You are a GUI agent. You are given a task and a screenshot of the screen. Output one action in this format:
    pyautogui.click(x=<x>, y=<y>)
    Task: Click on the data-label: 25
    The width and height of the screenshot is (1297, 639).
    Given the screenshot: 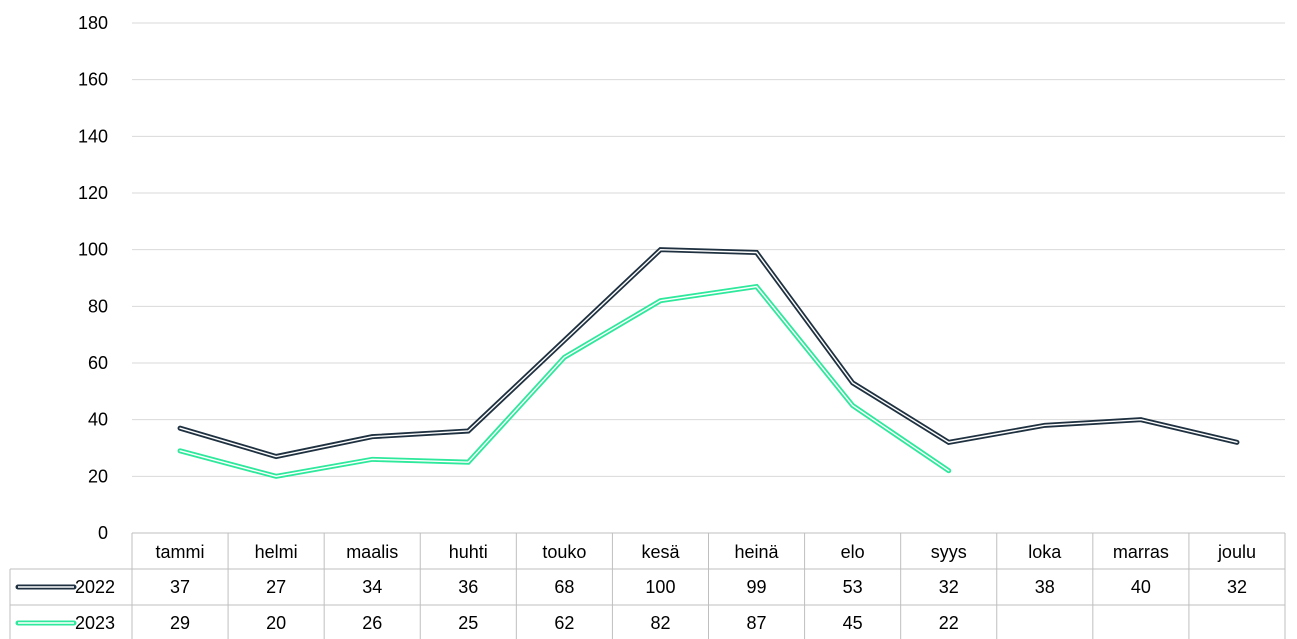 What is the action you would take?
    pyautogui.click(x=468, y=623)
    